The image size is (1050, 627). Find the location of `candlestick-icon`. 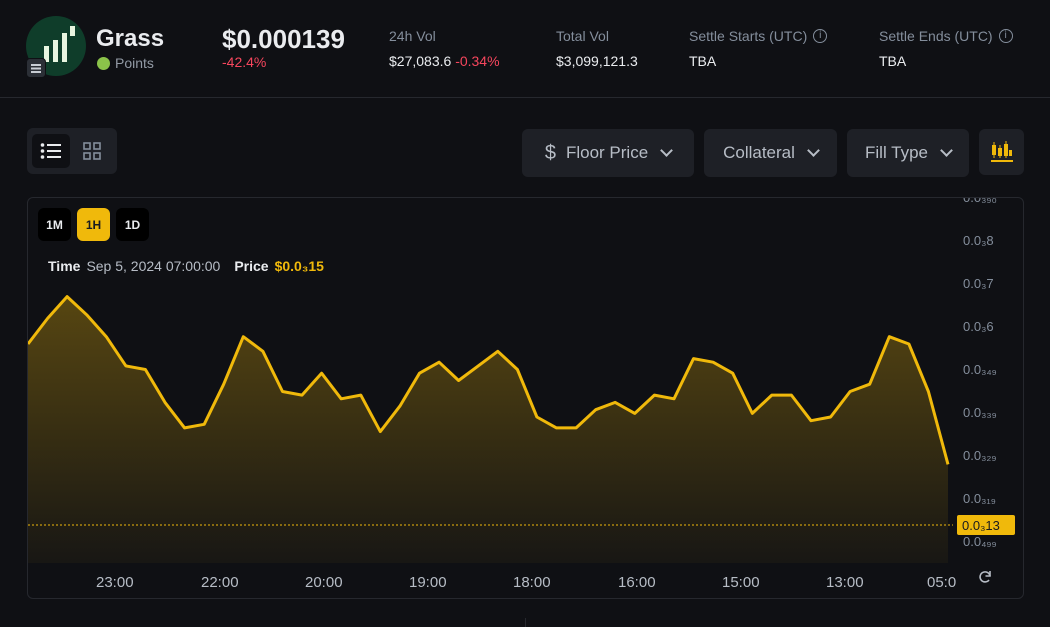

candlestick-icon is located at coordinates (1001, 151).